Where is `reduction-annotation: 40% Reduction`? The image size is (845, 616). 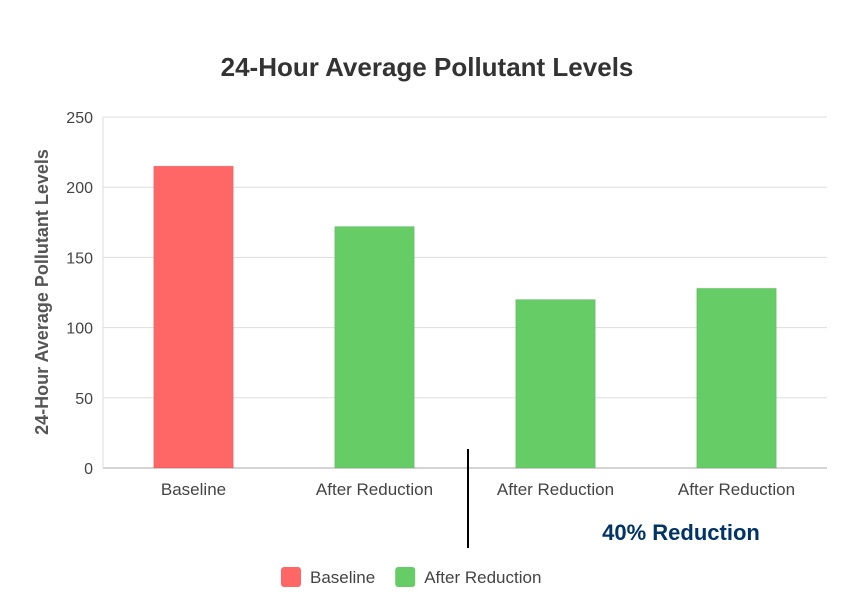 reduction-annotation: 40% Reduction is located at coordinates (681, 532).